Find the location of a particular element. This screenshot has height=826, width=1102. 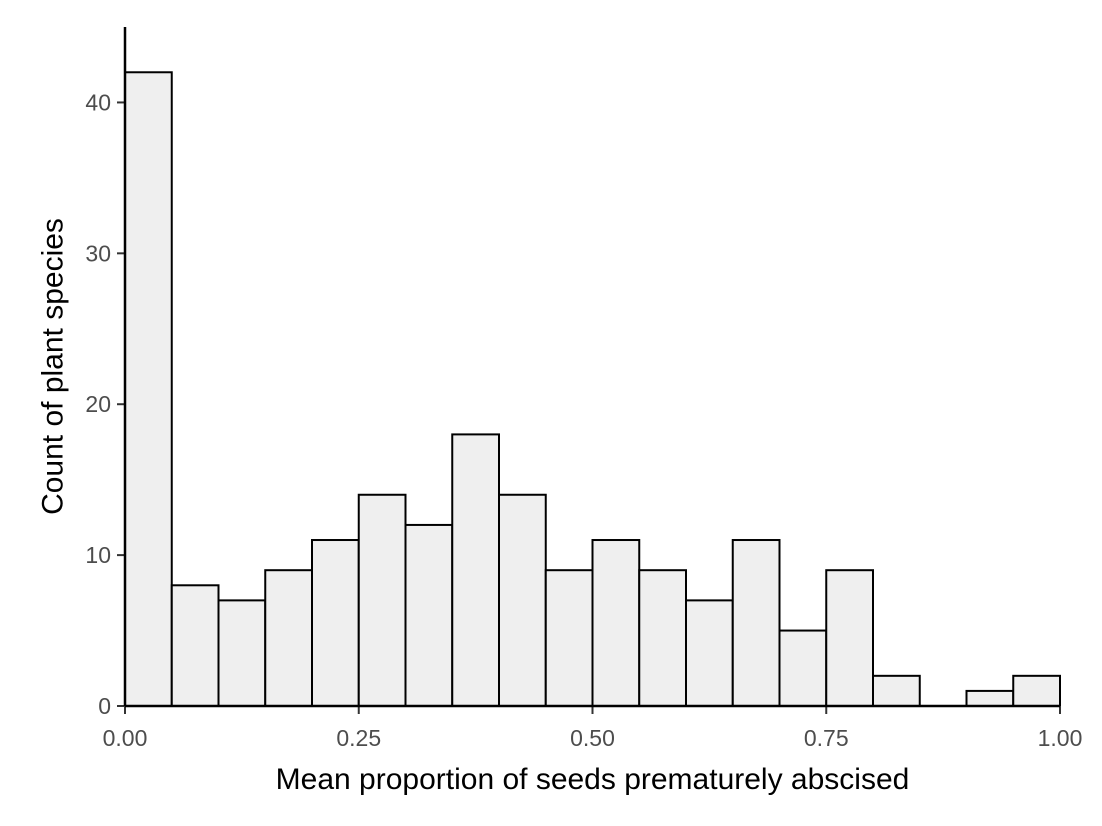

y-tick-label: 40 is located at coordinates (98, 102).